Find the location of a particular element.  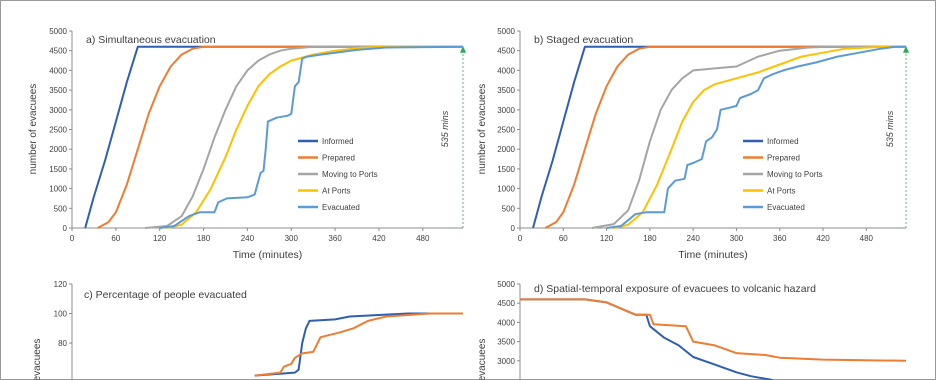

chart-title: c) Percentage of people evacuated is located at coordinates (165, 295).